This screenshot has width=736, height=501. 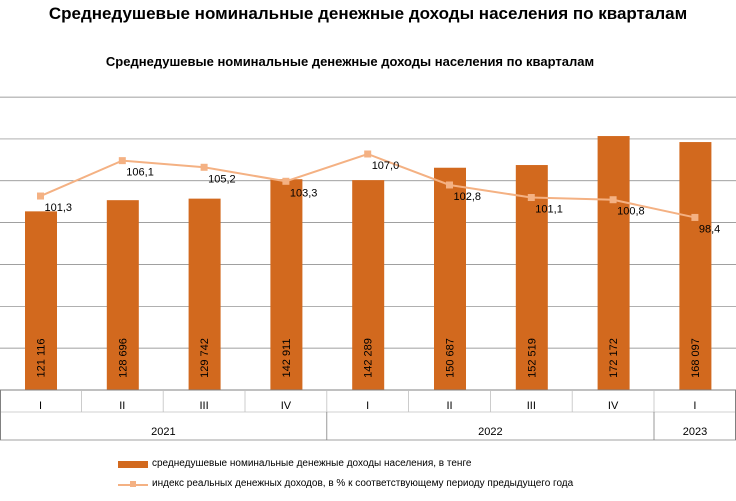 What do you see at coordinates (614, 358) in the screenshot?
I see `bar-value-label: 172 172` at bounding box center [614, 358].